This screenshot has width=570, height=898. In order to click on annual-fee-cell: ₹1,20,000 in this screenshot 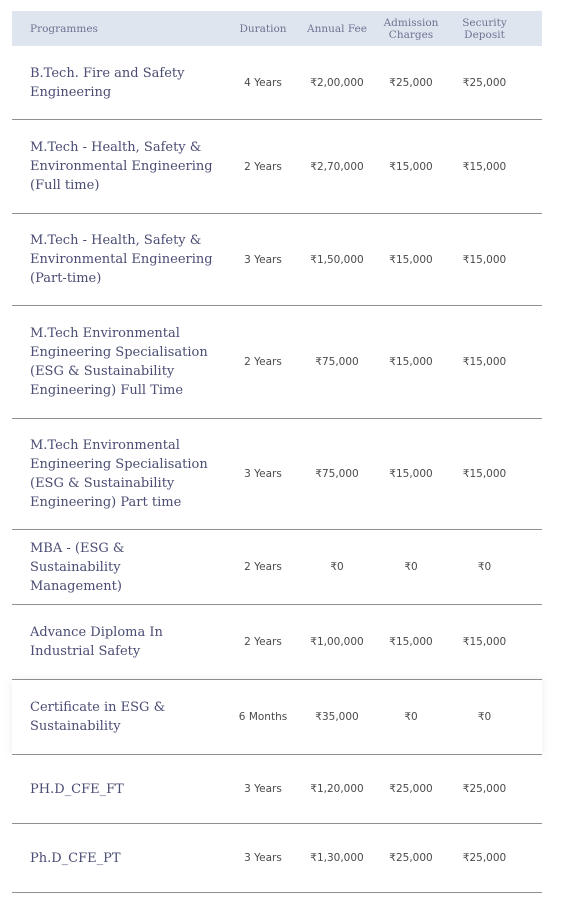, I will do `click(337, 789)`.